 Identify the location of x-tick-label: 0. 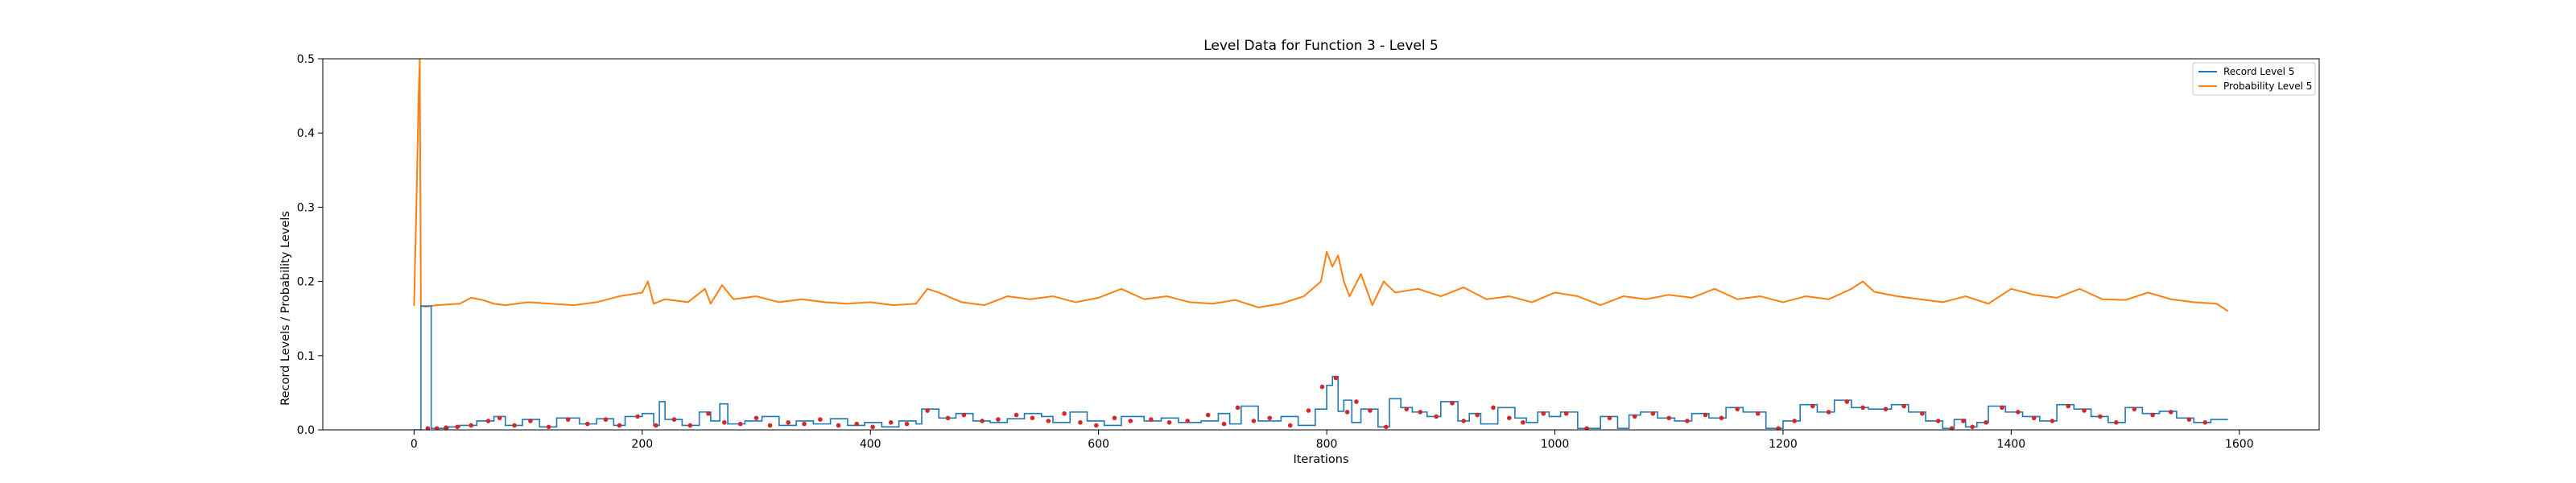
(414, 444).